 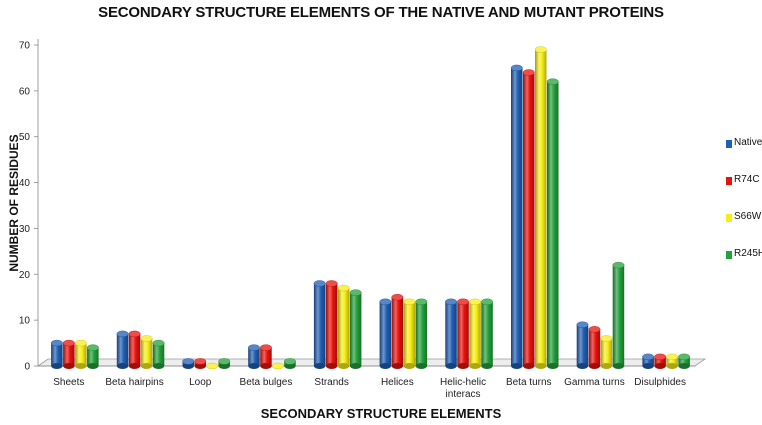 I want to click on y-tick-label: 0, so click(x=27, y=367).